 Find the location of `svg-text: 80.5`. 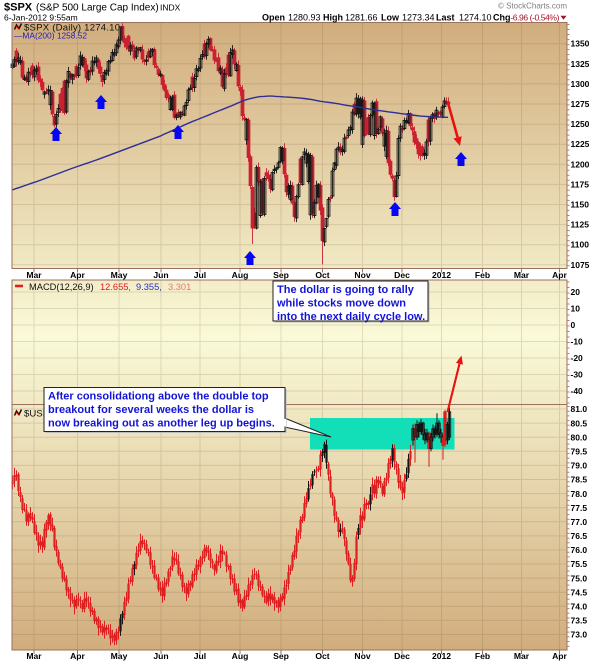

svg-text: 80.5 is located at coordinates (579, 423).